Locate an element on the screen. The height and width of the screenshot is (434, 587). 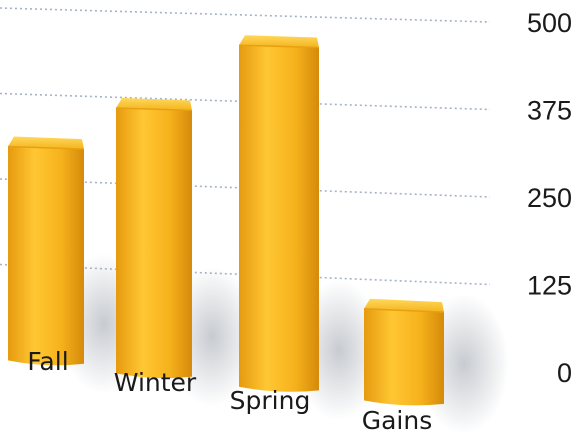
bar-winter is located at coordinates (154, 238).